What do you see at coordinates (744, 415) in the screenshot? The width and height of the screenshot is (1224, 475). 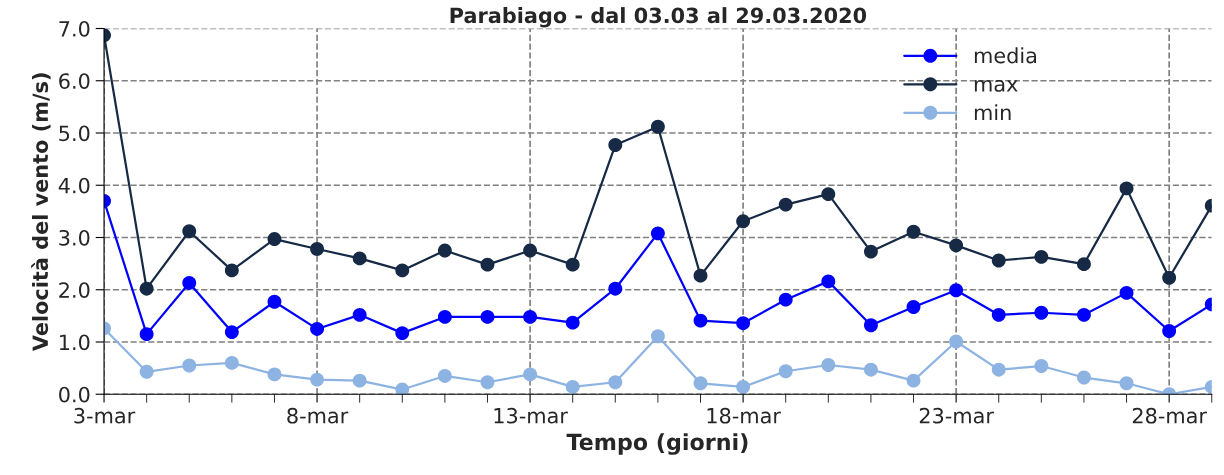 I see `x-tick-label: 18-mar` at bounding box center [744, 415].